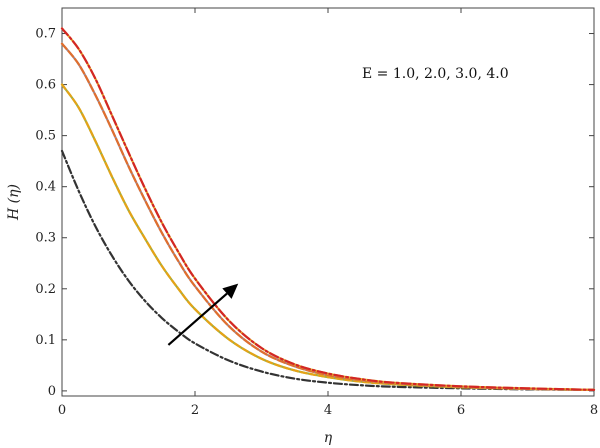 The image size is (600, 448). Describe the element at coordinates (195, 410) in the screenshot. I see `x-tick-label: 2` at that location.